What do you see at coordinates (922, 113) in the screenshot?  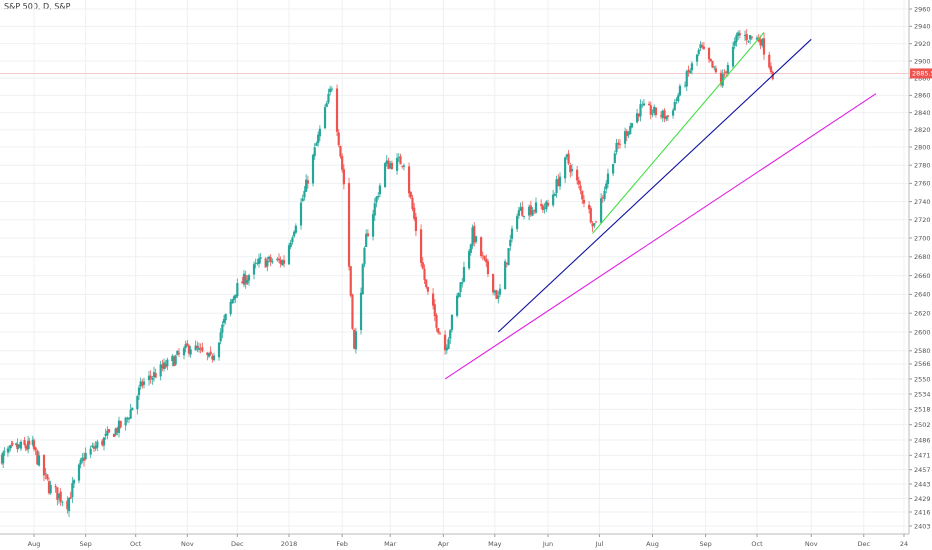 I see `y-tick-label: 2840` at bounding box center [922, 113].